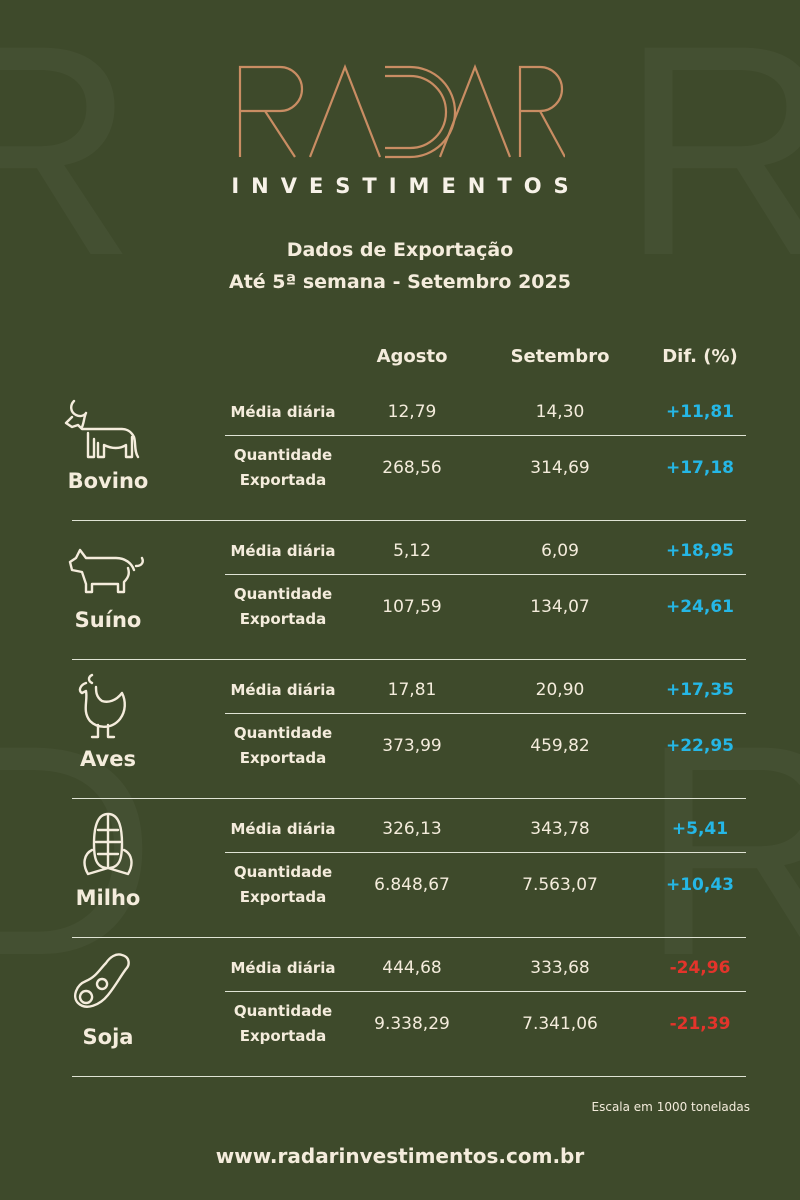 The height and width of the screenshot is (1200, 800). What do you see at coordinates (700, 468) in the screenshot?
I see `qty-diff: +17,18` at bounding box center [700, 468].